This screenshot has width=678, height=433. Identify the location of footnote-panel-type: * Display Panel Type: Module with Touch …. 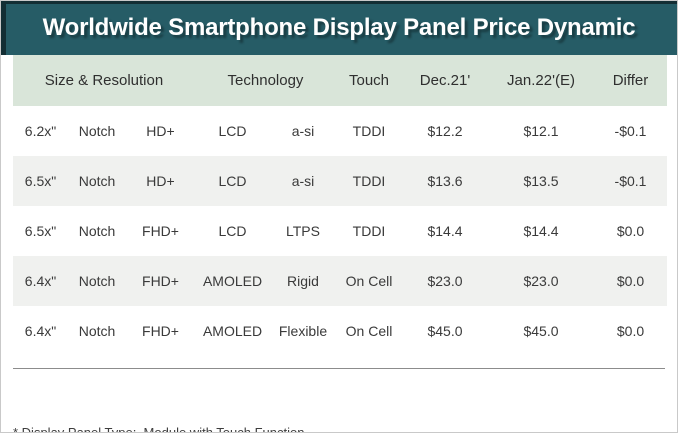
(159, 429).